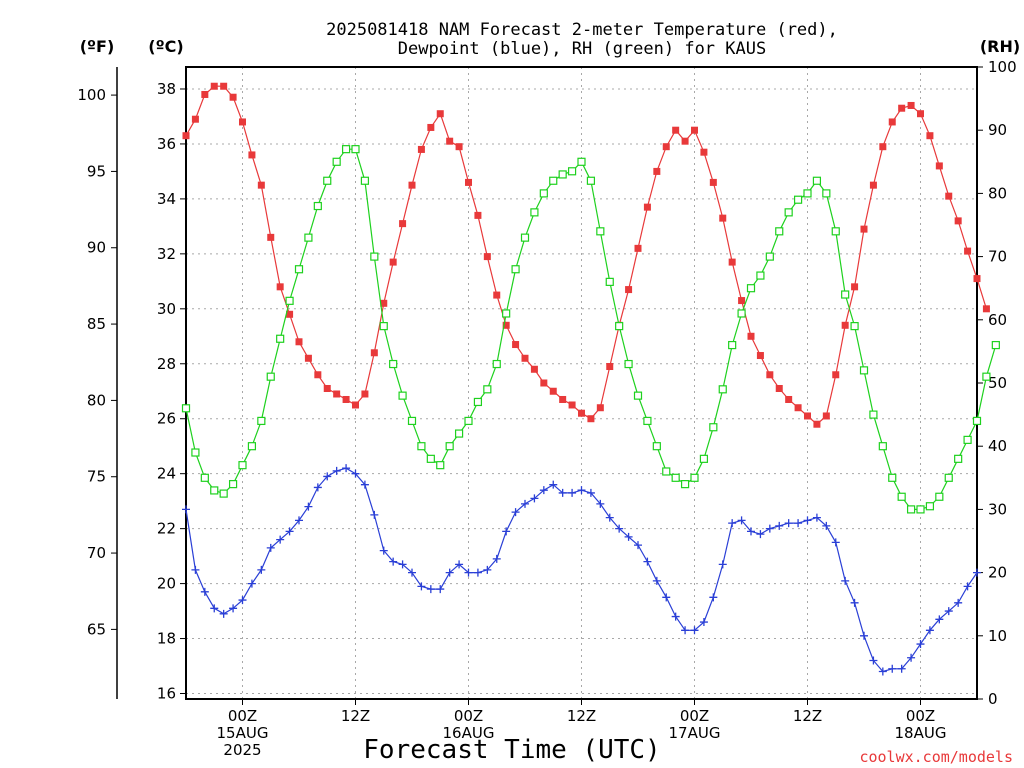  What do you see at coordinates (997, 383) in the screenshot?
I see `rh-tick-label: 50` at bounding box center [997, 383].